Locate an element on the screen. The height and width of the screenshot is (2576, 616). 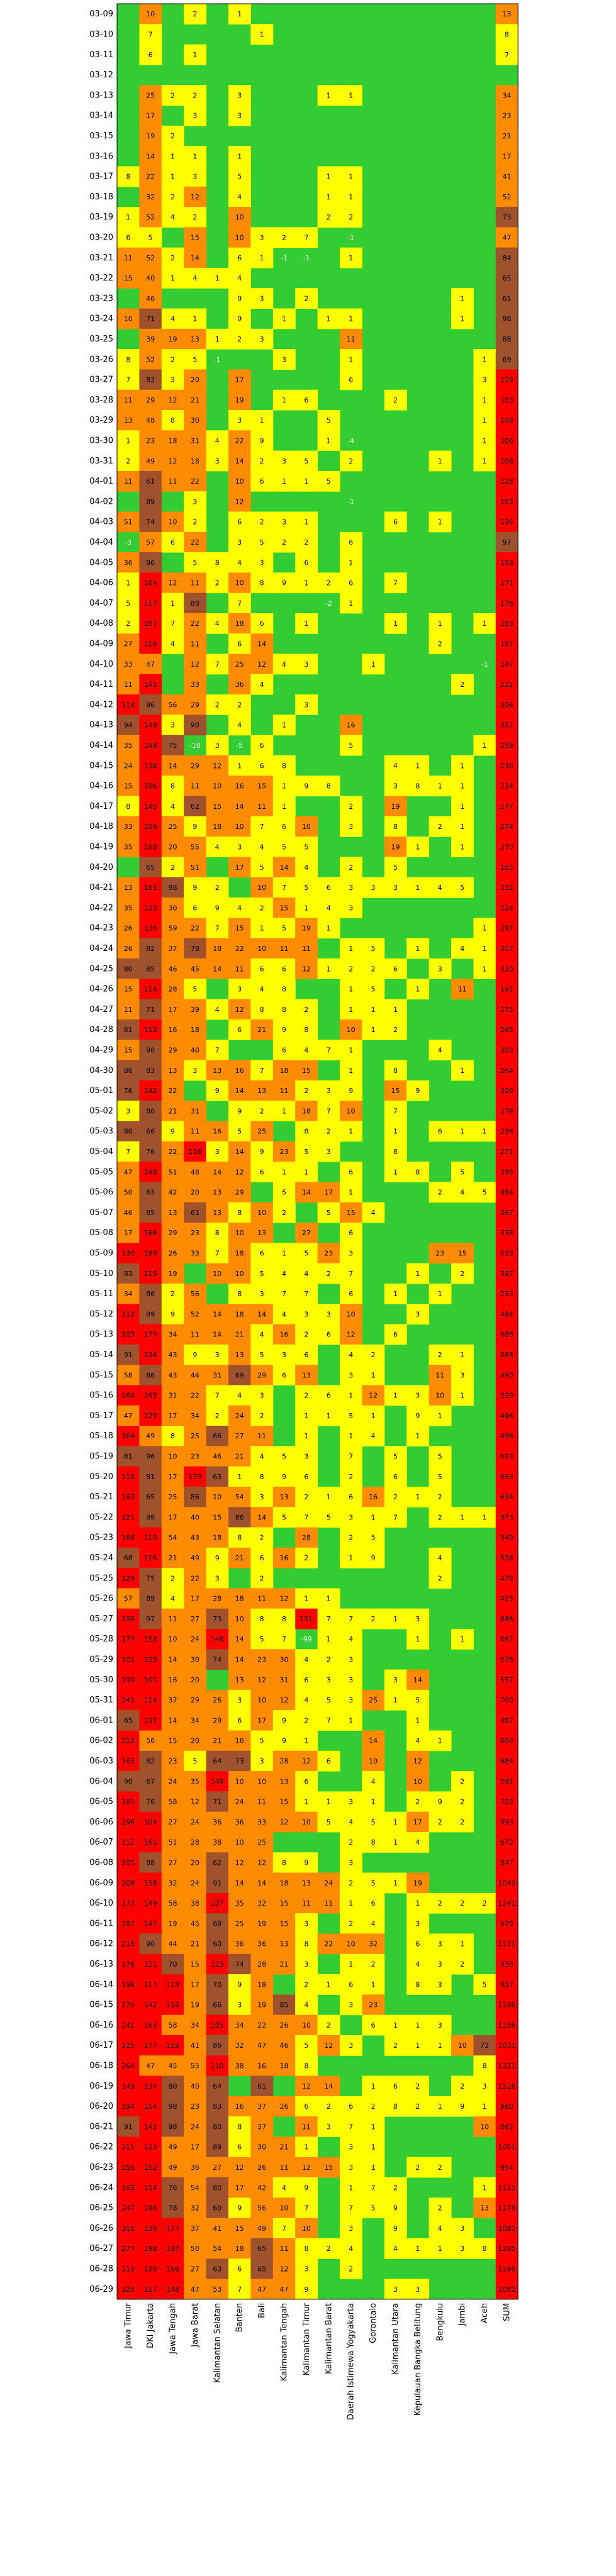
cell-value: 62 is located at coordinates (195, 806).